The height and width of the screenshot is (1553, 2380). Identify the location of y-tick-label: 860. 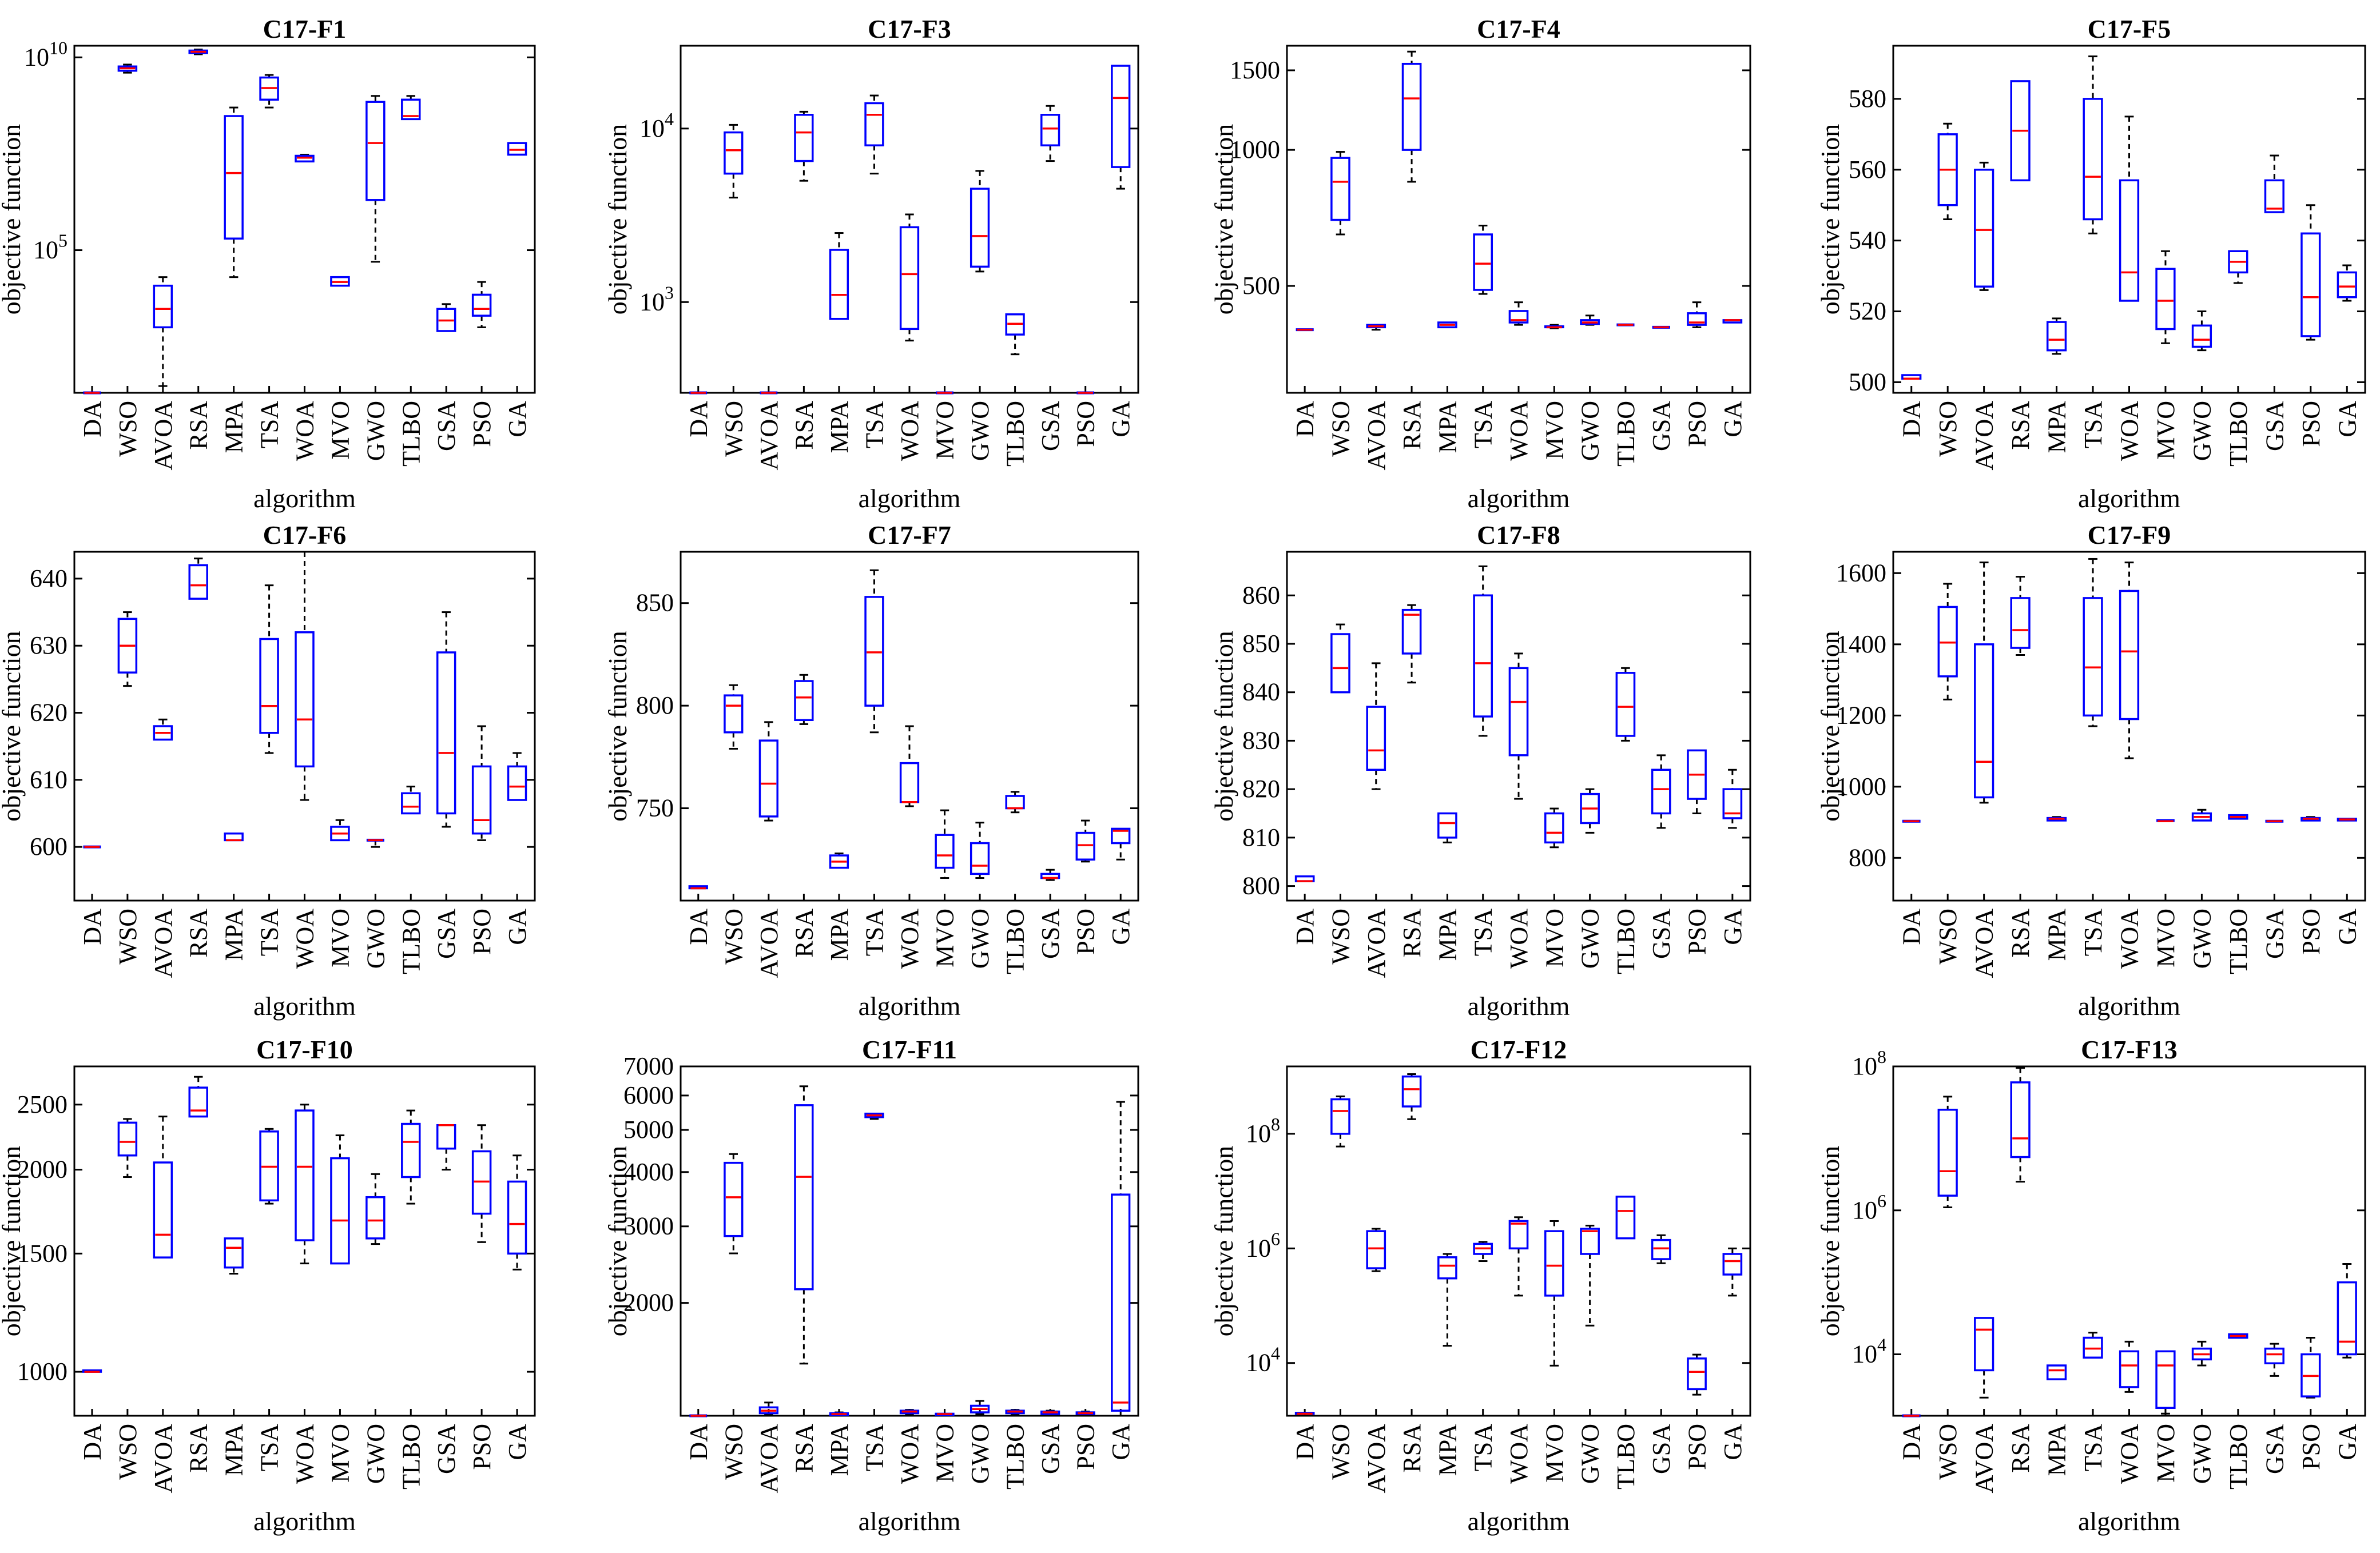
(1261, 595).